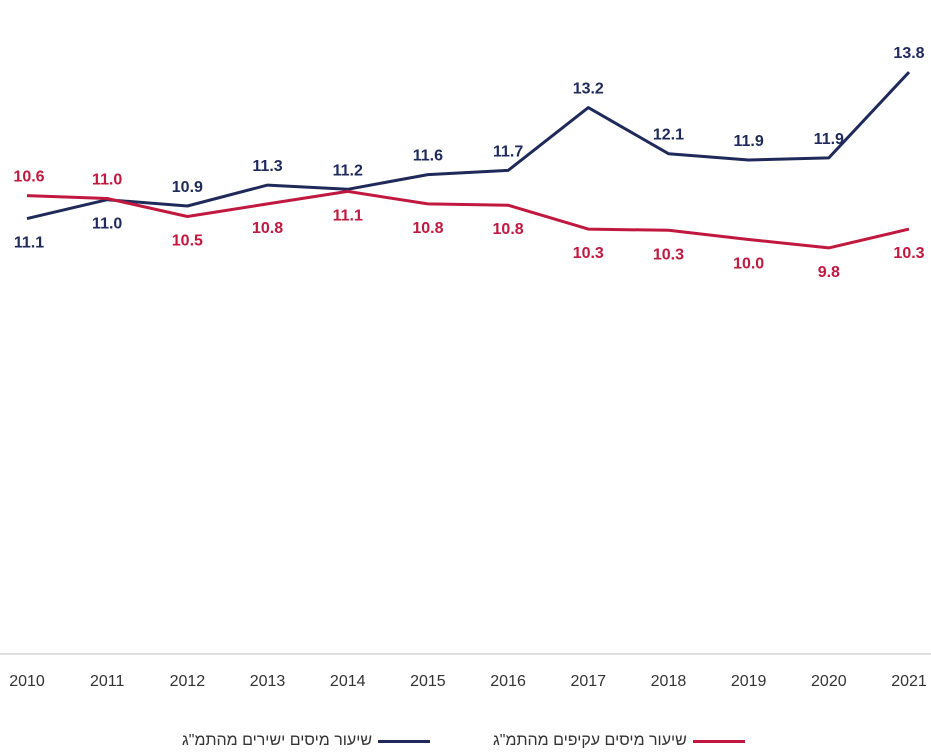 This screenshot has width=931, height=754. What do you see at coordinates (428, 681) in the screenshot?
I see `x-tick-label-2015: 2015` at bounding box center [428, 681].